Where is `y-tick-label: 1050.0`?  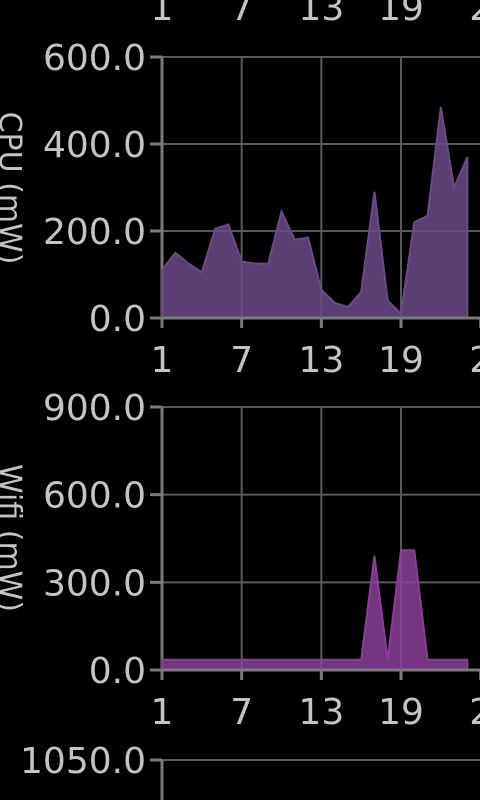 y-tick-label: 1050.0 is located at coordinates (83, 761).